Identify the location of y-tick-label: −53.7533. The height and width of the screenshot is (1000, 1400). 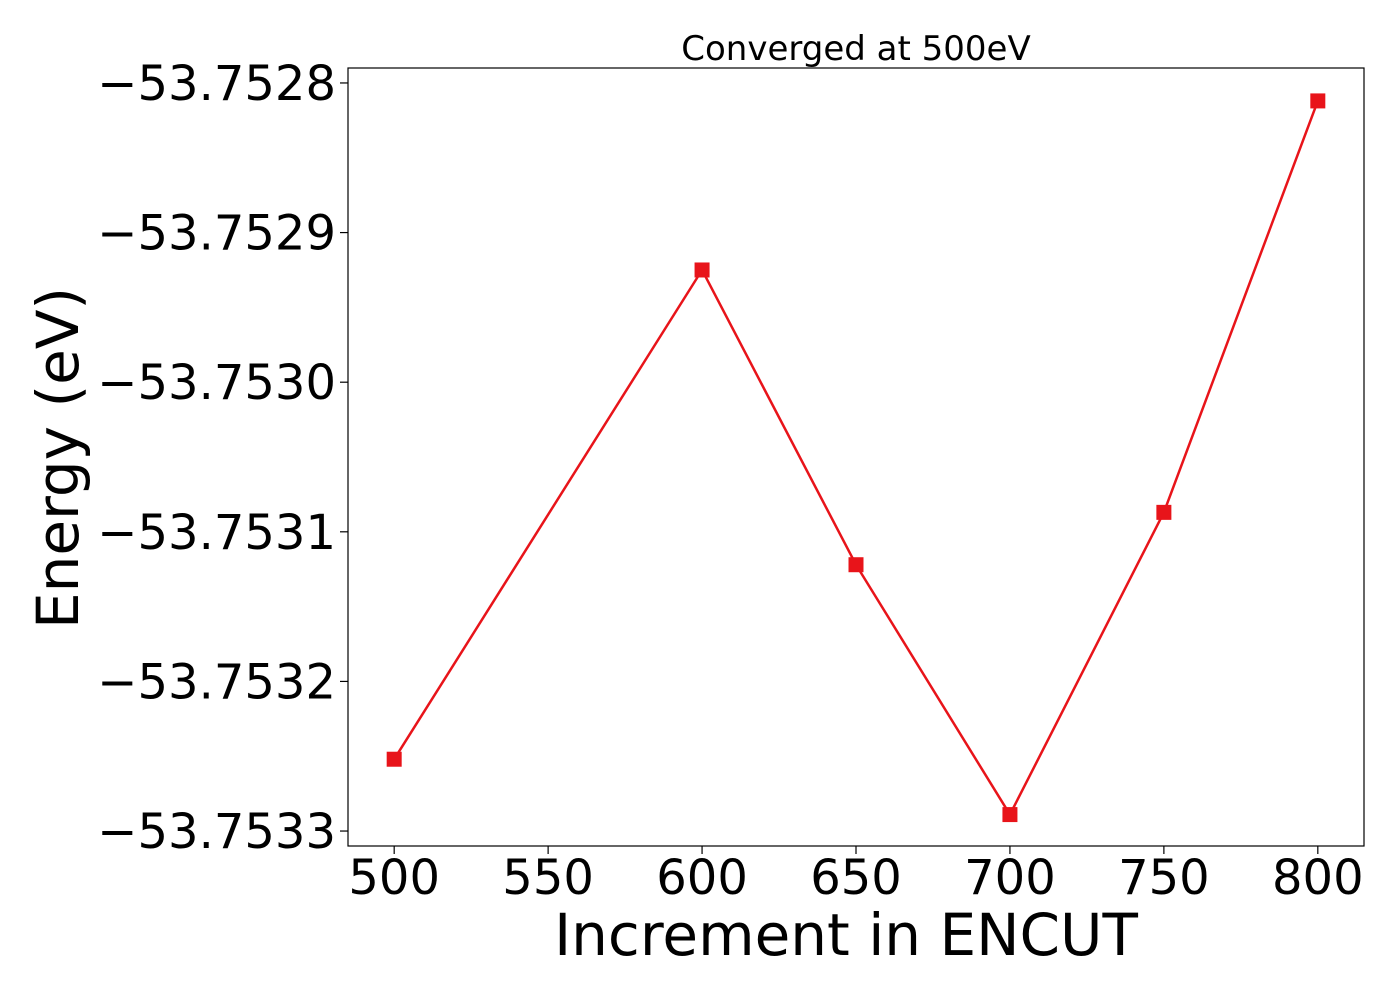
(216, 832).